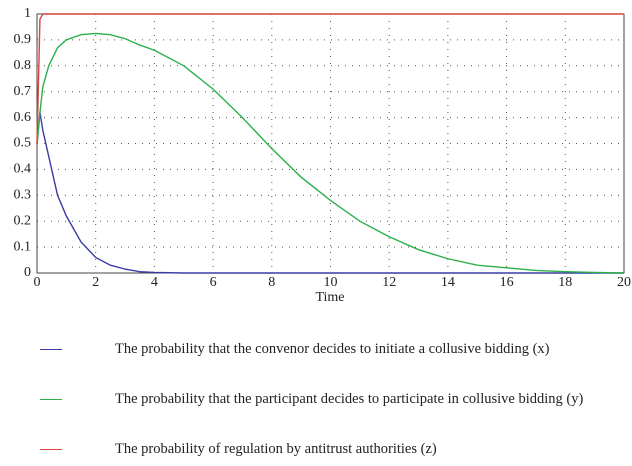 Image resolution: width=632 pixels, height=466 pixels. What do you see at coordinates (95, 282) in the screenshot?
I see `x-tick-label: 2` at bounding box center [95, 282].